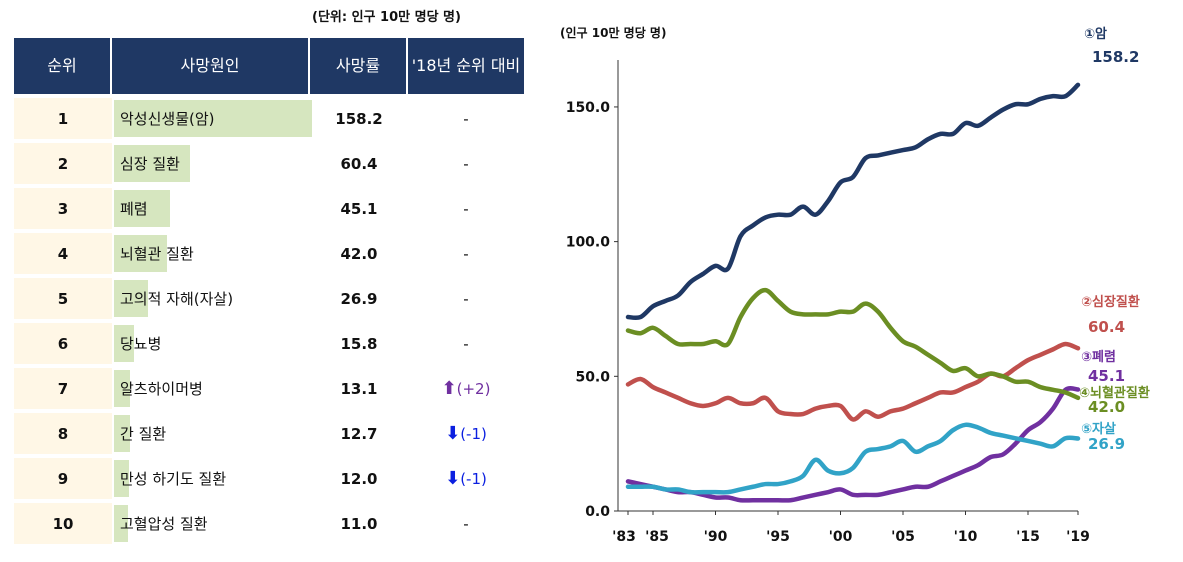 Image resolution: width=1183 pixels, height=562 pixels. What do you see at coordinates (173, 479) in the screenshot?
I see `cause-label: 만성 하기도 질환` at bounding box center [173, 479].